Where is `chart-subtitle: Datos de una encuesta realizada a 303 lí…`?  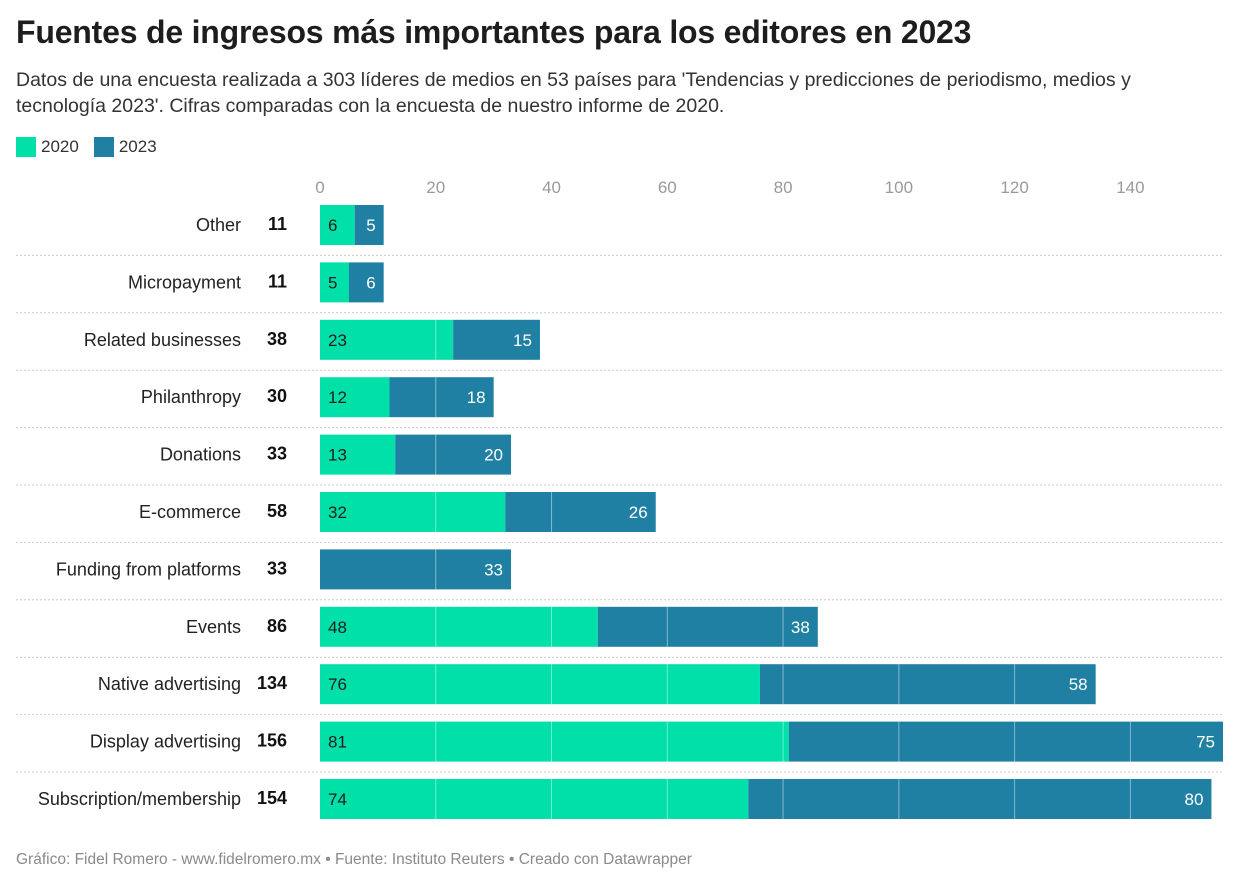 chart-subtitle: Datos de una encuesta realizada a 303 lí… is located at coordinates (573, 93).